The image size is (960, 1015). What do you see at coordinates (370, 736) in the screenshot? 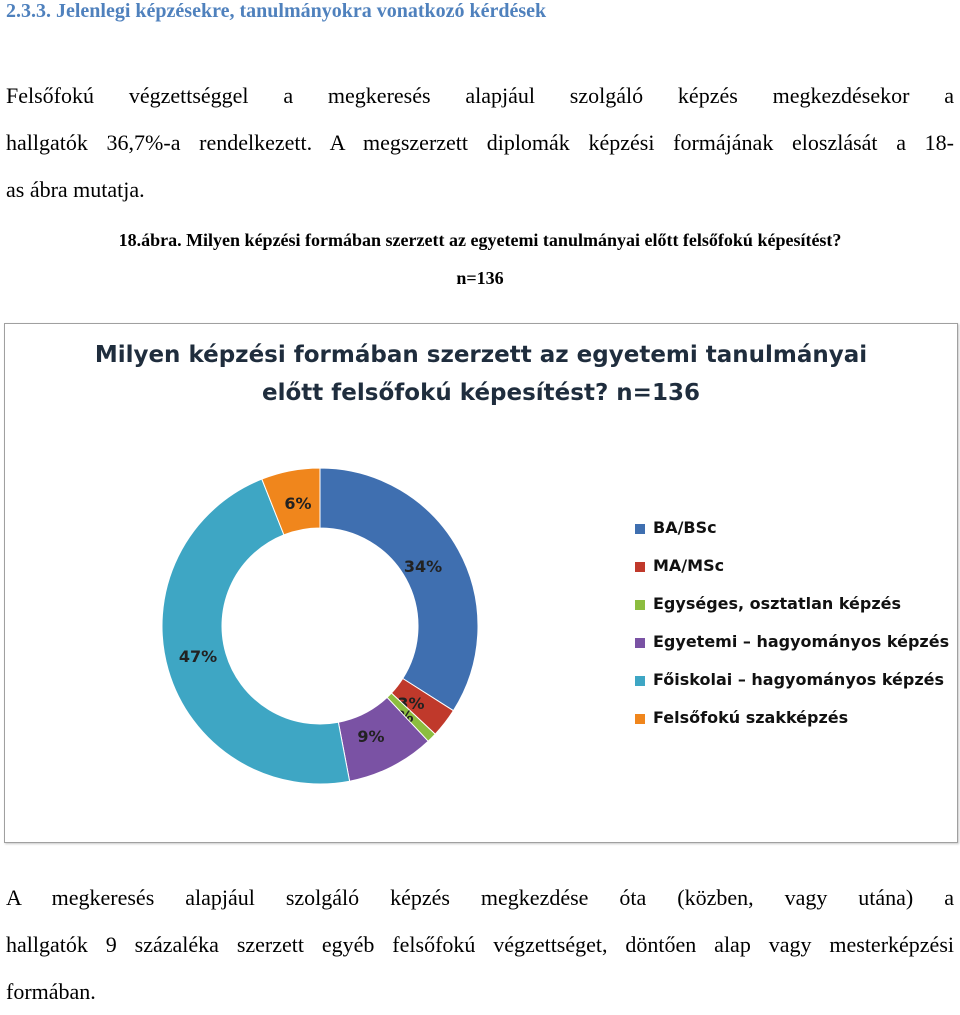
I see `slice-data-label: 9%` at bounding box center [370, 736].